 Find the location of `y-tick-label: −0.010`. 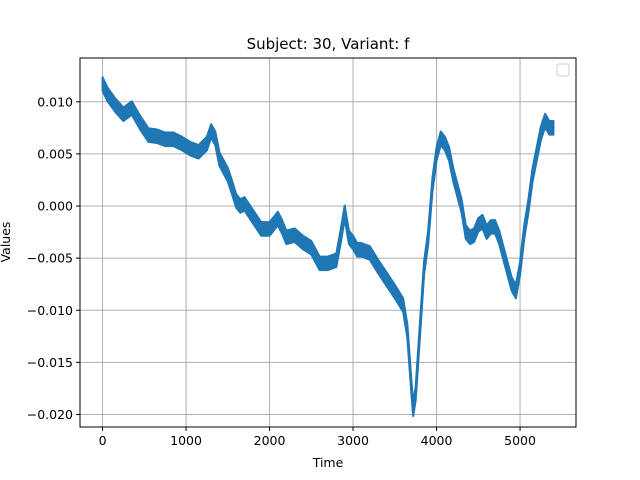

y-tick-label: −0.010 is located at coordinates (50, 310).